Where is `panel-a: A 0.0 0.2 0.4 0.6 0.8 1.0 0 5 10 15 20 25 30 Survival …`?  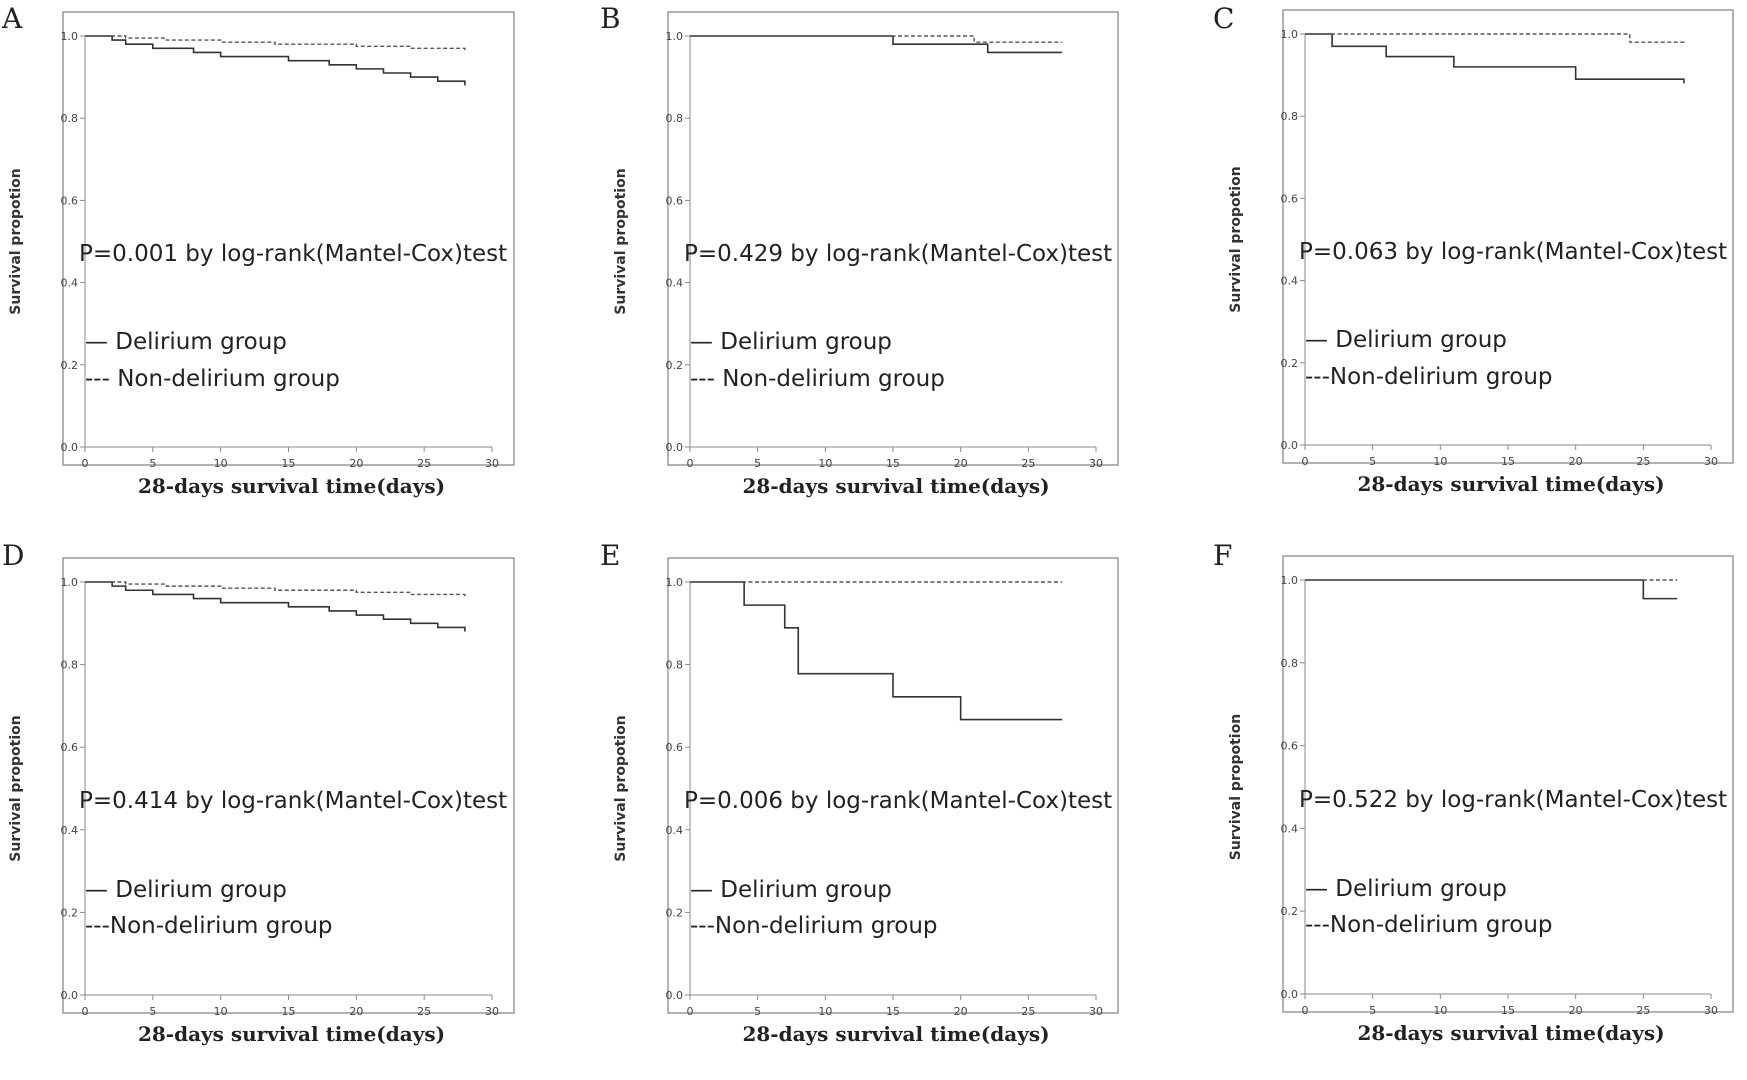 panel-a: A 0.0 0.2 0.4 0.6 0.8 1.0 0 5 10 15 20 25 30 Survival … is located at coordinates (258, 250).